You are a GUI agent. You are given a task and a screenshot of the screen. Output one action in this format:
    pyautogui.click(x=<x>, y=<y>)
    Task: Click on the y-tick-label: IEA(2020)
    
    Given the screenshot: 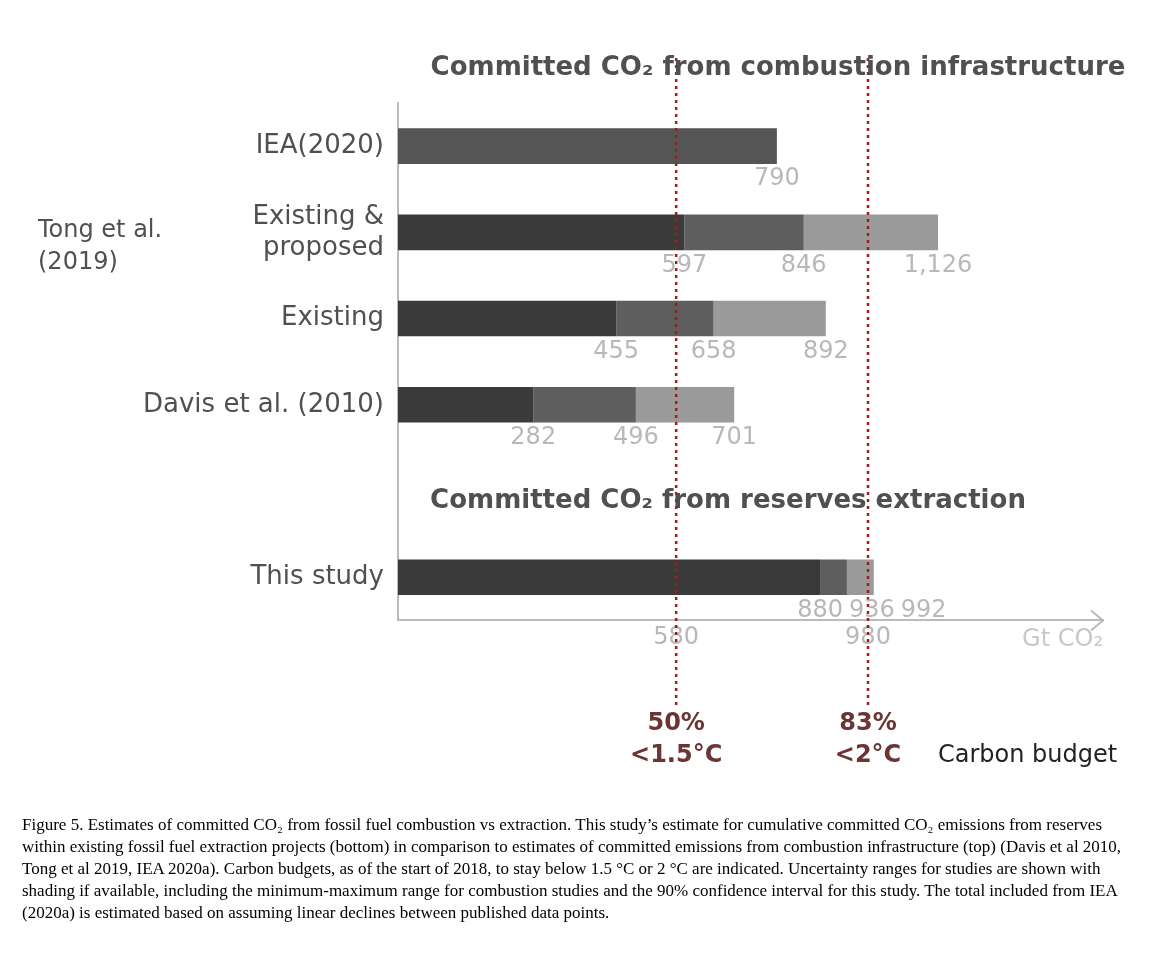 What is the action you would take?
    pyautogui.click(x=319, y=143)
    